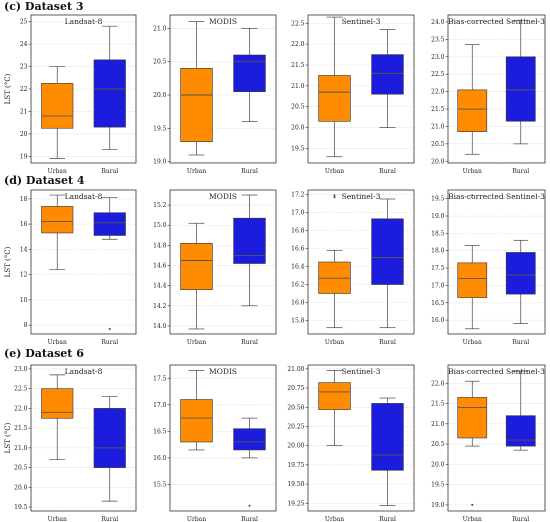 The image size is (550, 522). I want to click on boxplot-panel: 15.5 16.0 16.5 17.0 17.5 MODIS Urban Rural, so click(215, 443).